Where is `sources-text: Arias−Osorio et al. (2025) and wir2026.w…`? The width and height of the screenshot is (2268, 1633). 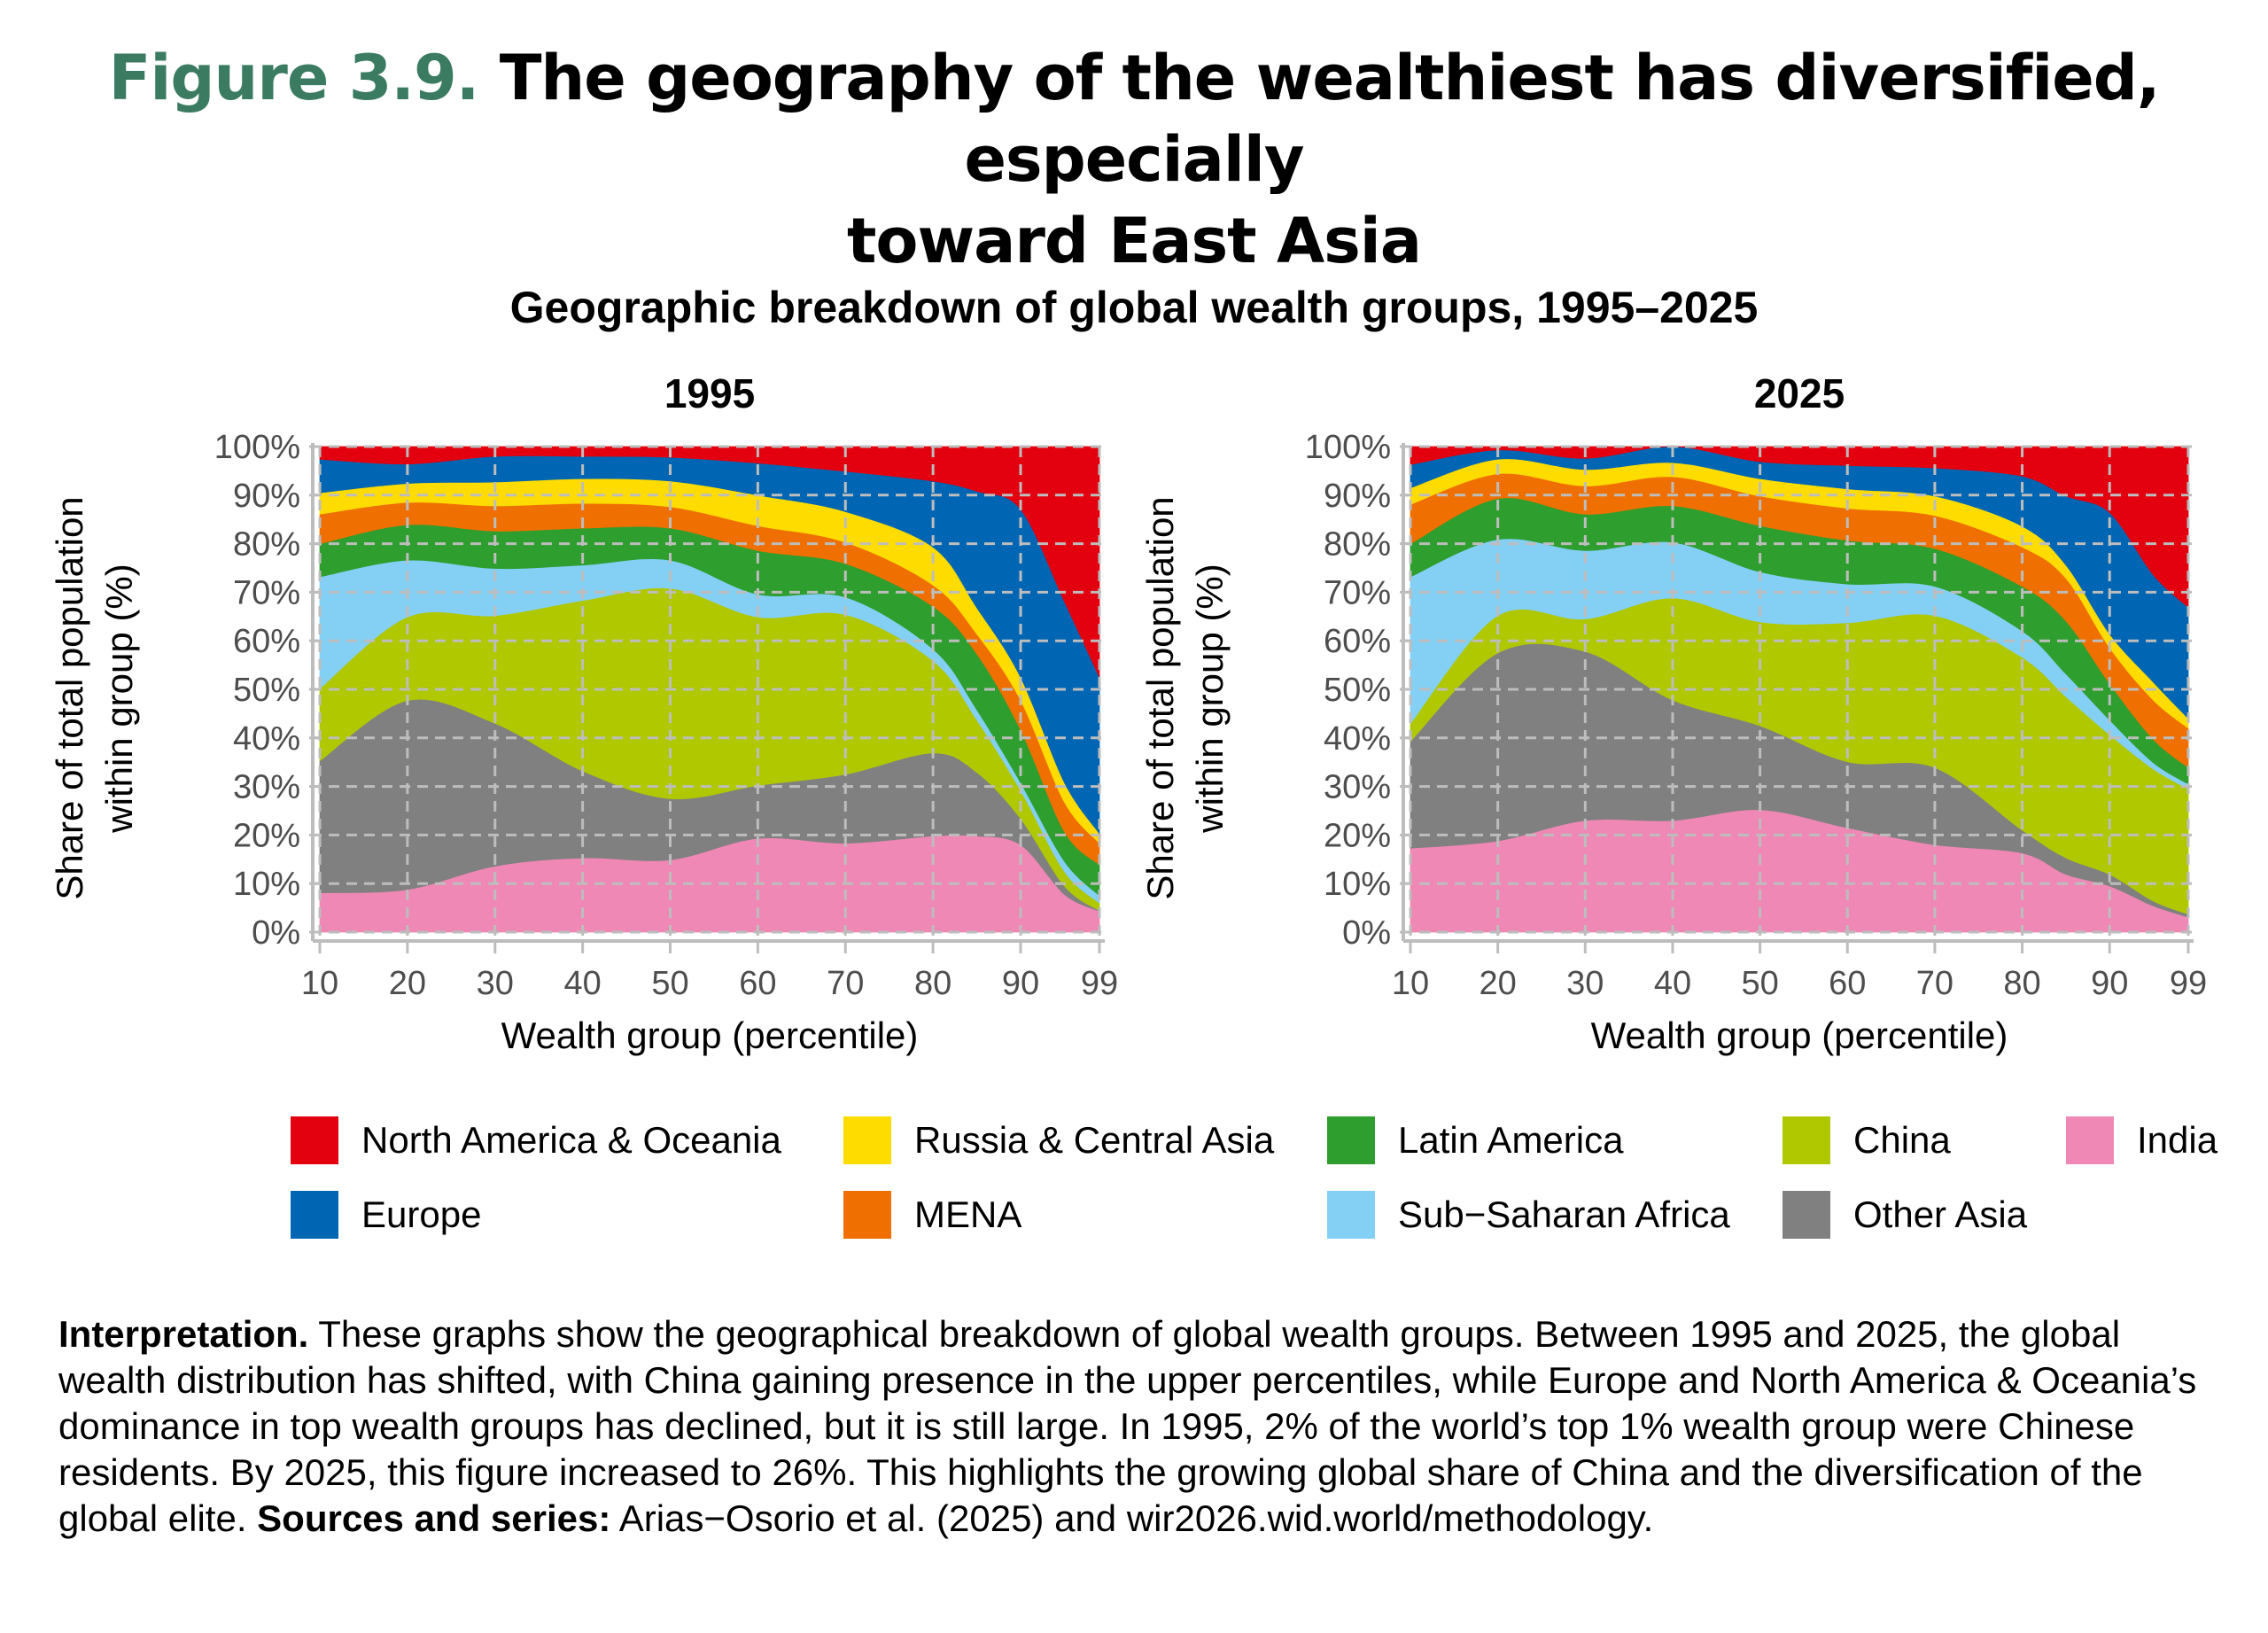 sources-text: Arias−Osorio et al. (2025) and wir2026.w… is located at coordinates (1132, 1518).